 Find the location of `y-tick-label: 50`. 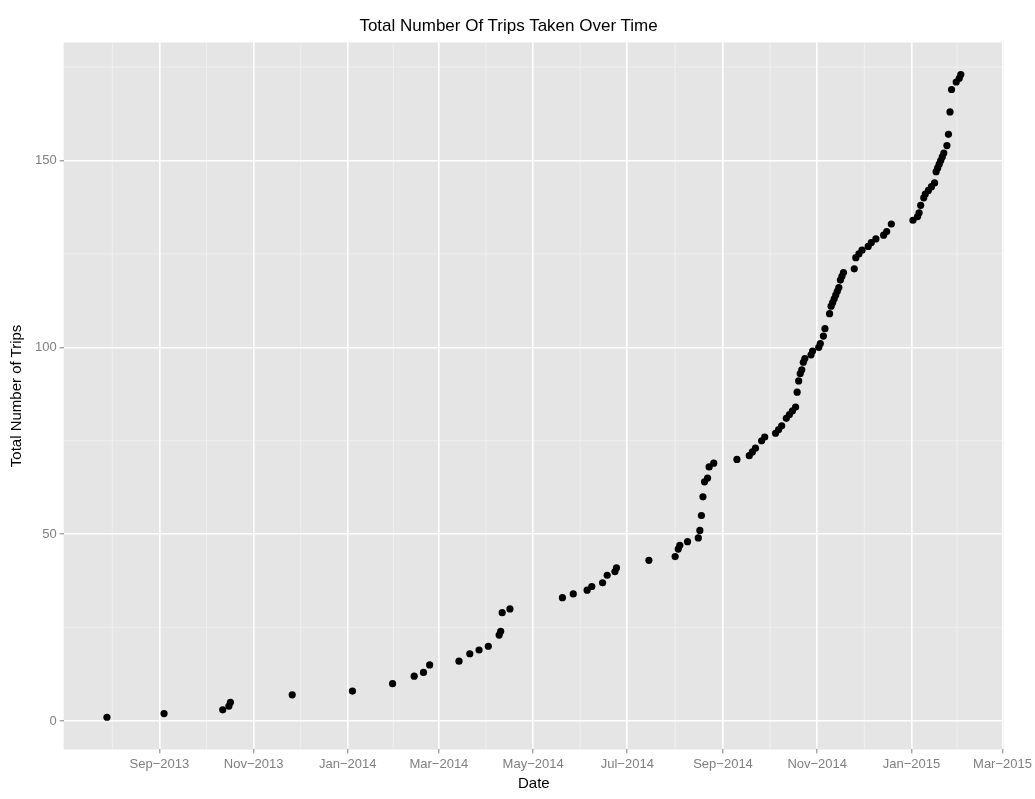

y-tick-label: 50 is located at coordinates (49, 533).